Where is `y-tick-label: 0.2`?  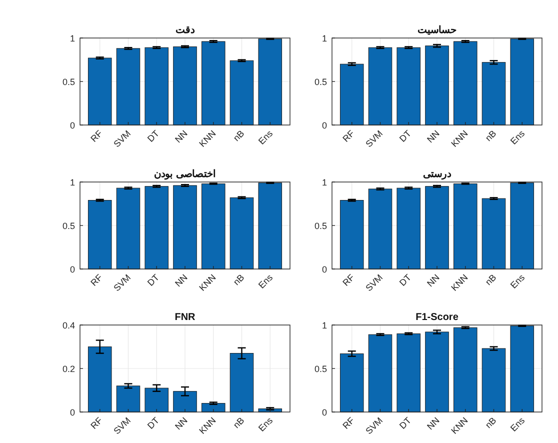
y-tick-label: 0.2 is located at coordinates (68, 369).